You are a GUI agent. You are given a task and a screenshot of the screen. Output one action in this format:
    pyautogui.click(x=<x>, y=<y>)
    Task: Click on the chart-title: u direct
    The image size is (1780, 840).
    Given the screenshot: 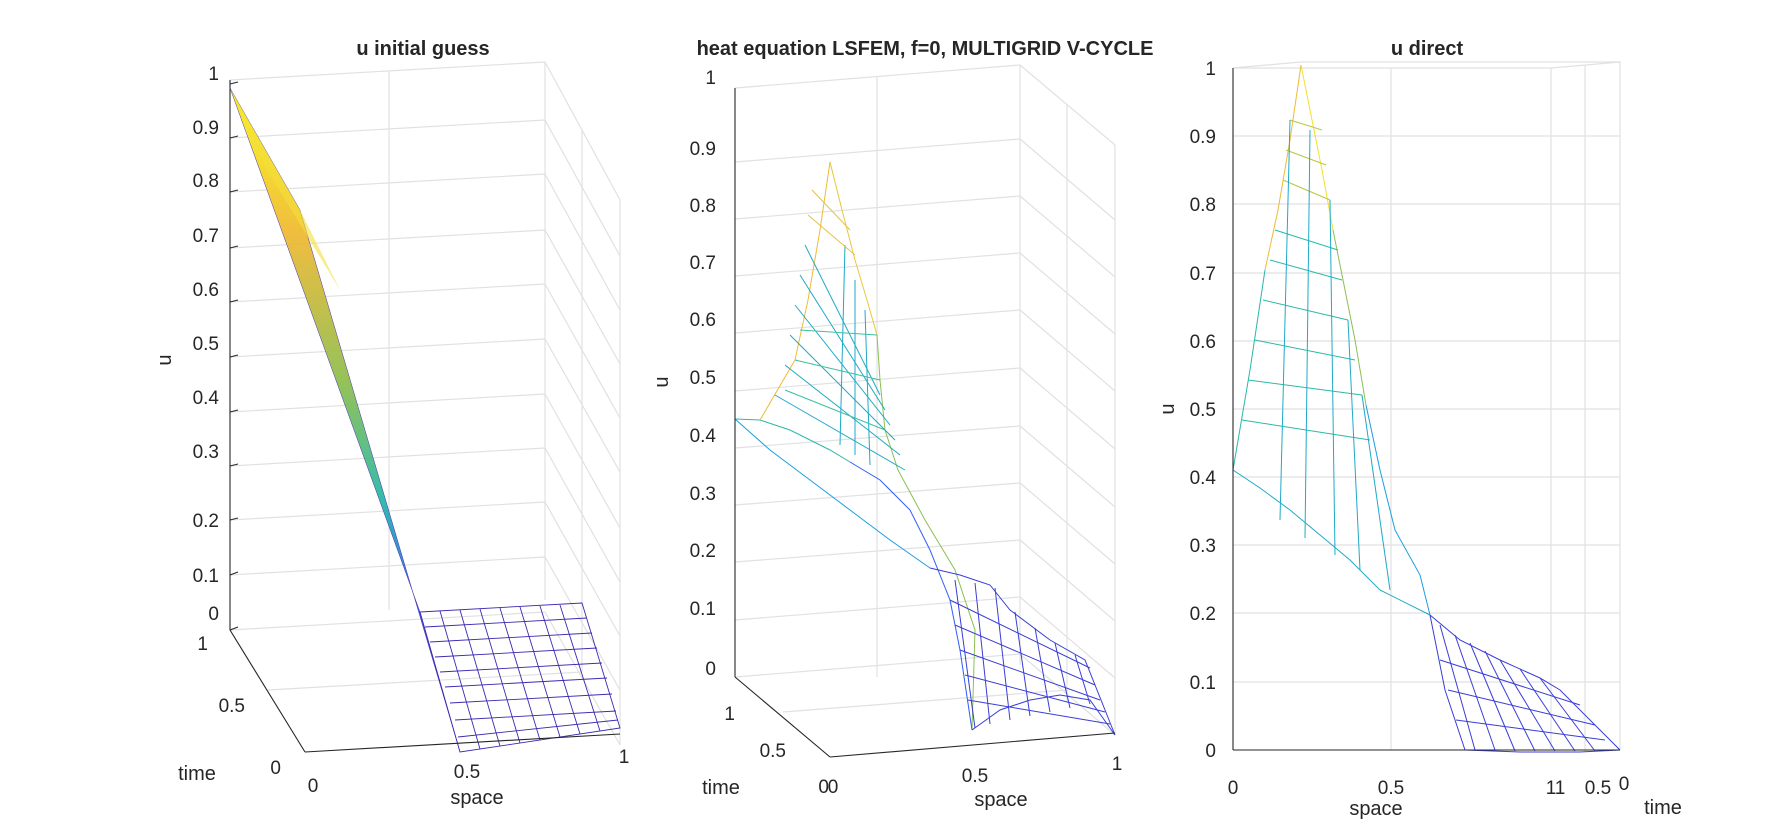 What is the action you would take?
    pyautogui.click(x=1427, y=49)
    